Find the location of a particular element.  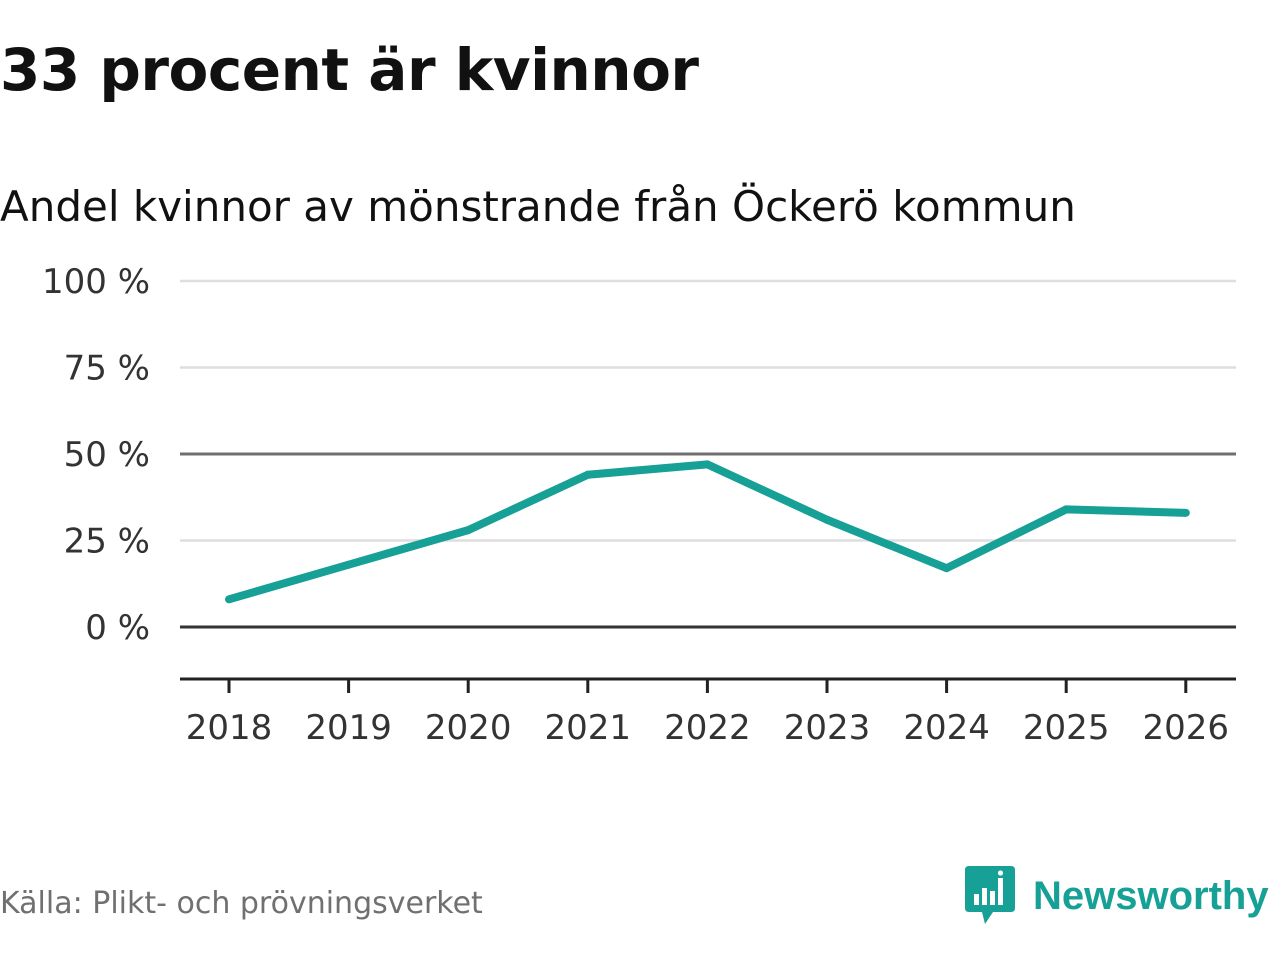

data-point-2020 is located at coordinates (468, 530).